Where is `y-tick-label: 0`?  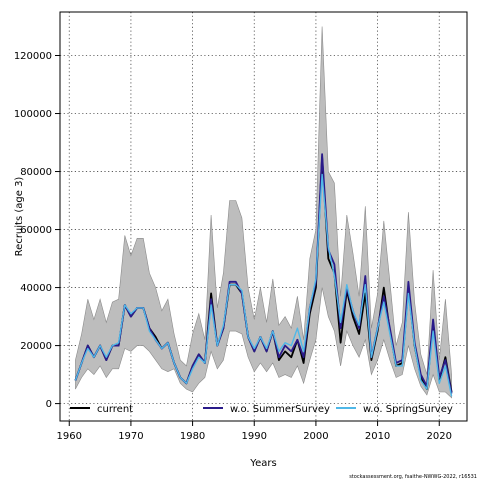
y-tick-label: 0 is located at coordinates (49, 404).